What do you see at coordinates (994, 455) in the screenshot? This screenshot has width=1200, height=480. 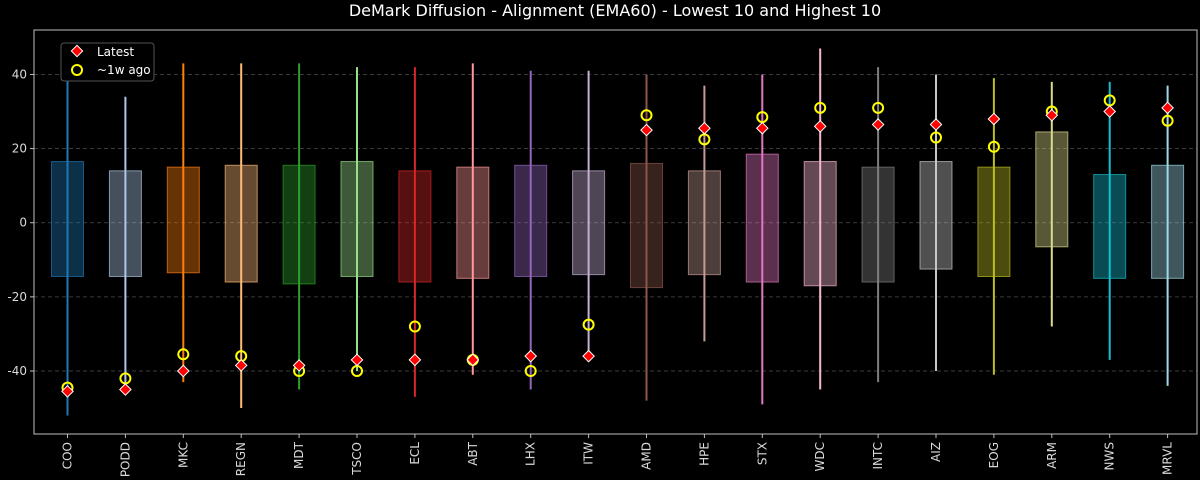 I see `x-tick-label: EOG` at bounding box center [994, 455].